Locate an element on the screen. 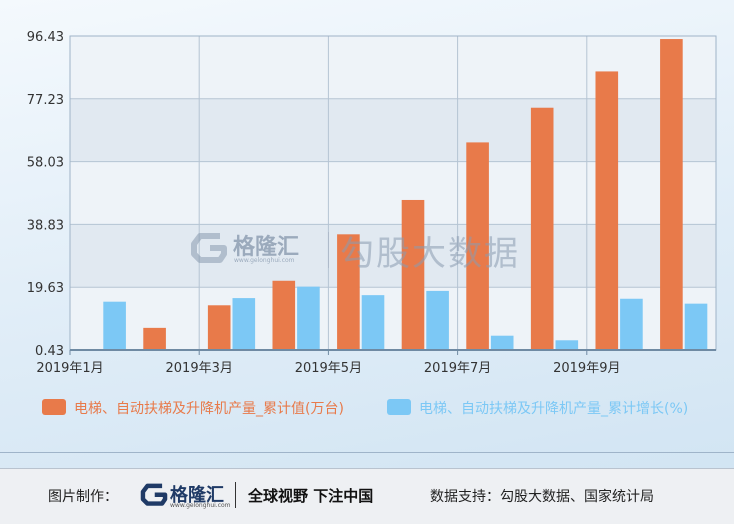  watermark-brand: 格隆汇 is located at coordinates (266, 247).